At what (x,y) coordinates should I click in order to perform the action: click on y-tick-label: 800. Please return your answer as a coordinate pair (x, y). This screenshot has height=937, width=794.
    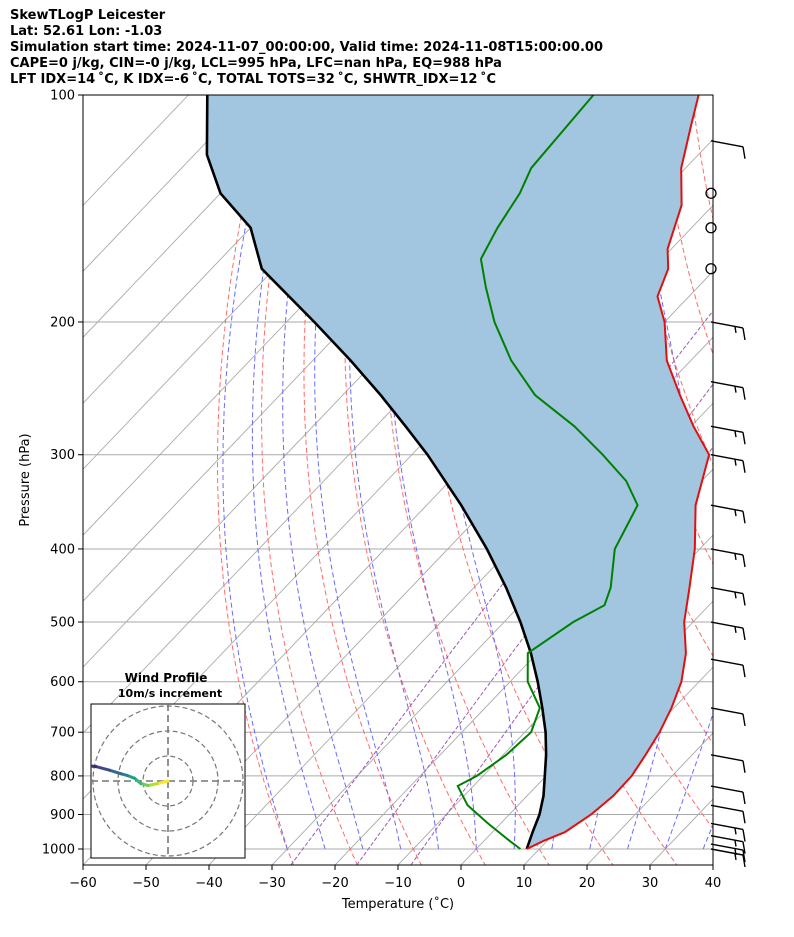
    Looking at the image, I should click on (62, 776).